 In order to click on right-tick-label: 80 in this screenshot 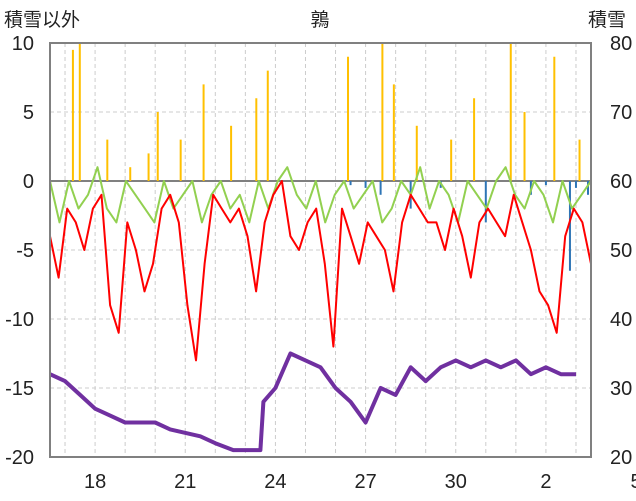, I will do `click(621, 44)`.